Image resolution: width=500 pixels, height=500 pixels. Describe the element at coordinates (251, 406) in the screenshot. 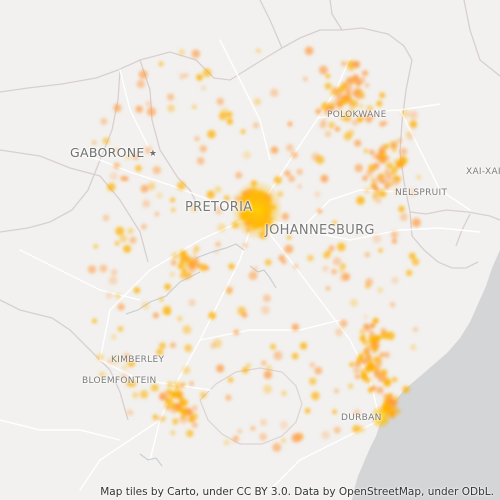

I see `lesotho-border` at that location.